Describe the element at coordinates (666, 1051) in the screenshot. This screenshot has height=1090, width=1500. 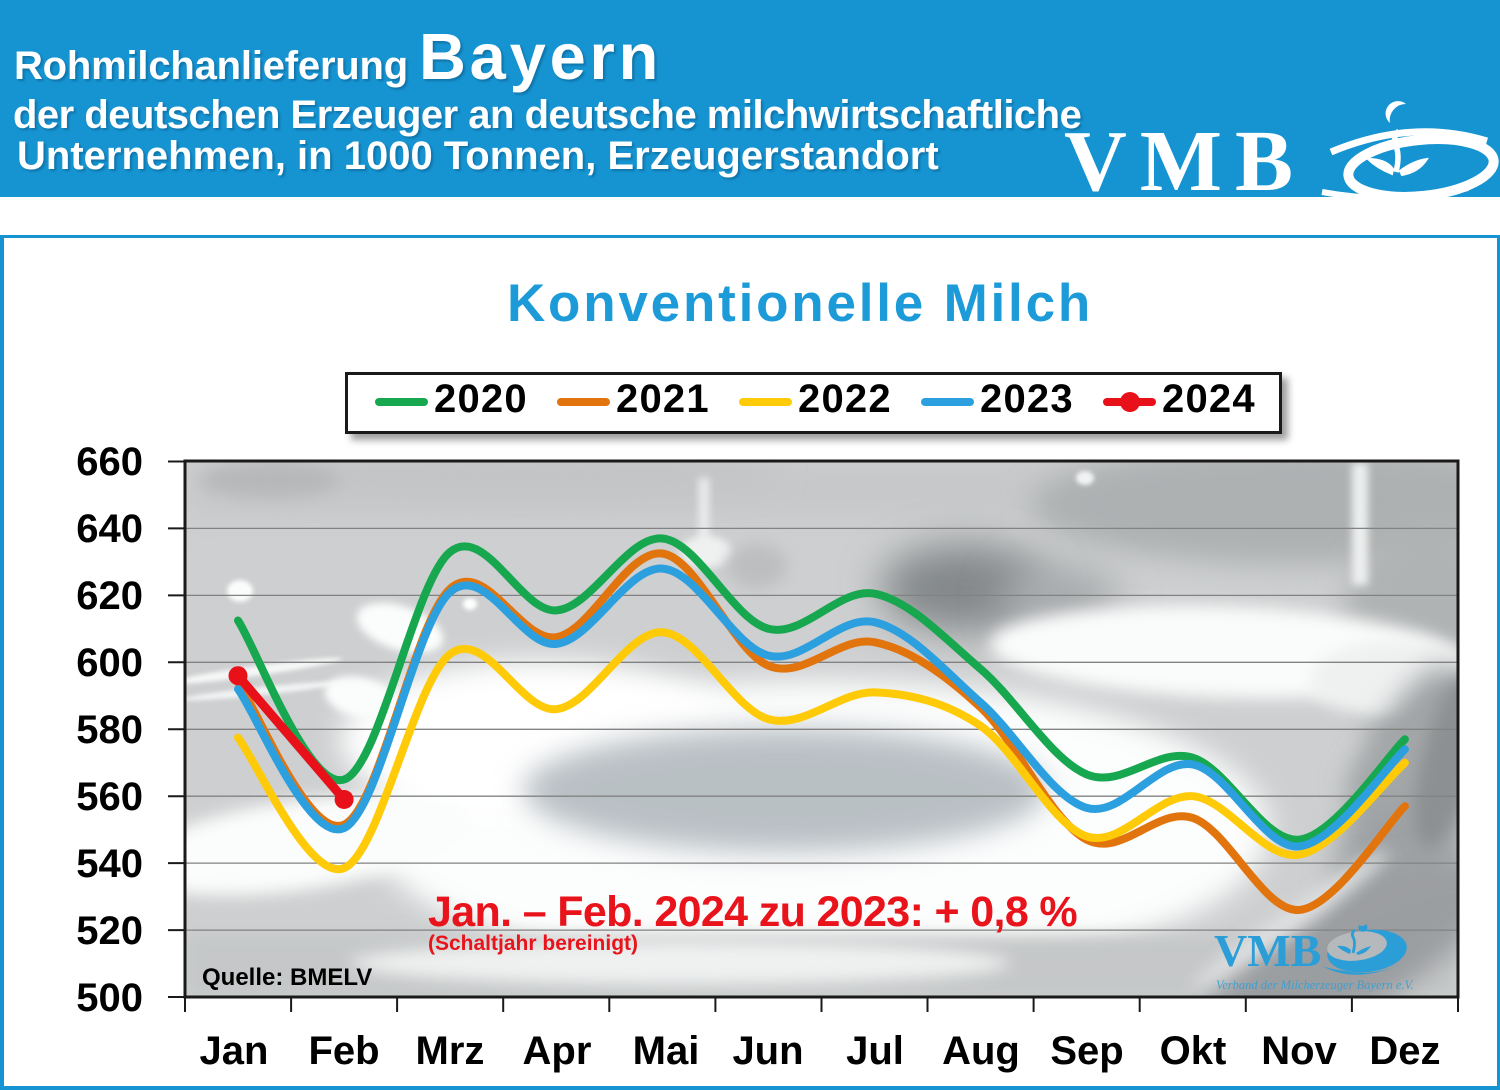
I see `svg-text: Mai` at that location.